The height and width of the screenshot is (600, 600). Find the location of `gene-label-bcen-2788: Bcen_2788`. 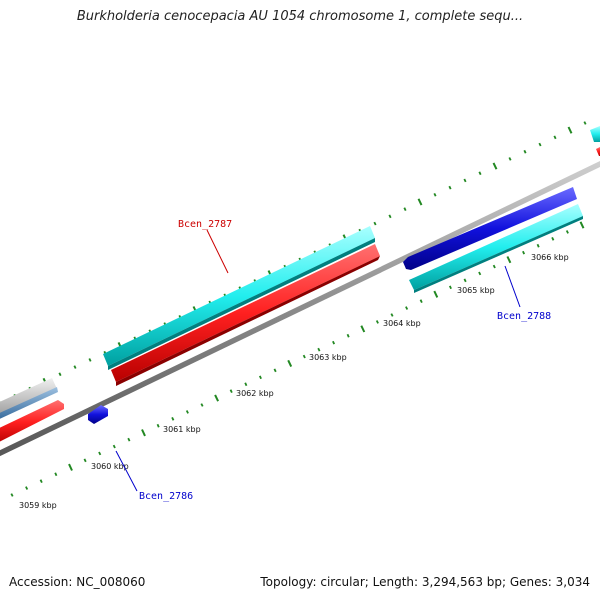

gene-label-bcen-2788: Bcen_2788 is located at coordinates (524, 316).